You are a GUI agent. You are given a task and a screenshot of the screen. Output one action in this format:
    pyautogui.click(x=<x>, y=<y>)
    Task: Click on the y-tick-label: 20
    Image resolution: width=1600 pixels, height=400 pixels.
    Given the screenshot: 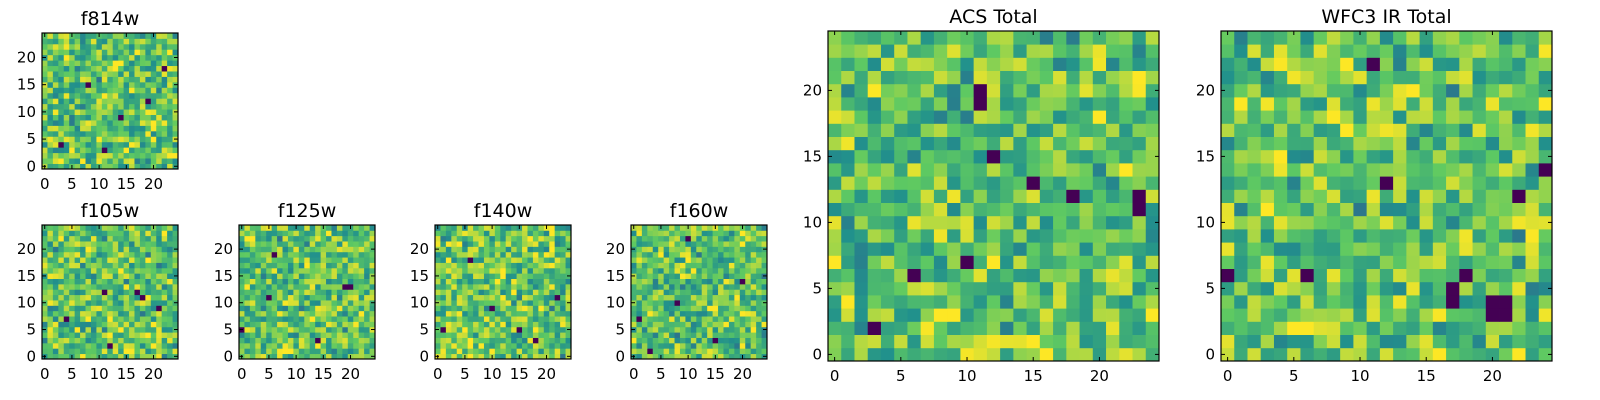 What is the action you would take?
    pyautogui.click(x=26, y=249)
    